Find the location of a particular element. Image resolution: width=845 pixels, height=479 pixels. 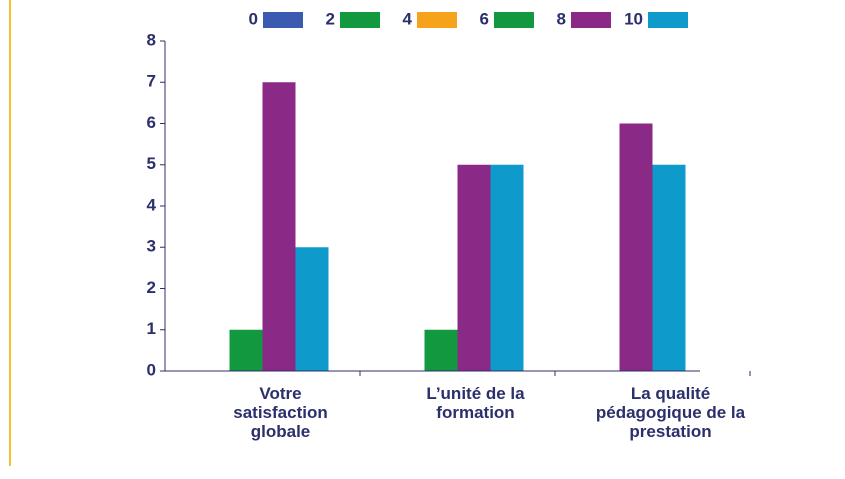

y-tick-label: 7 is located at coordinates (151, 81).